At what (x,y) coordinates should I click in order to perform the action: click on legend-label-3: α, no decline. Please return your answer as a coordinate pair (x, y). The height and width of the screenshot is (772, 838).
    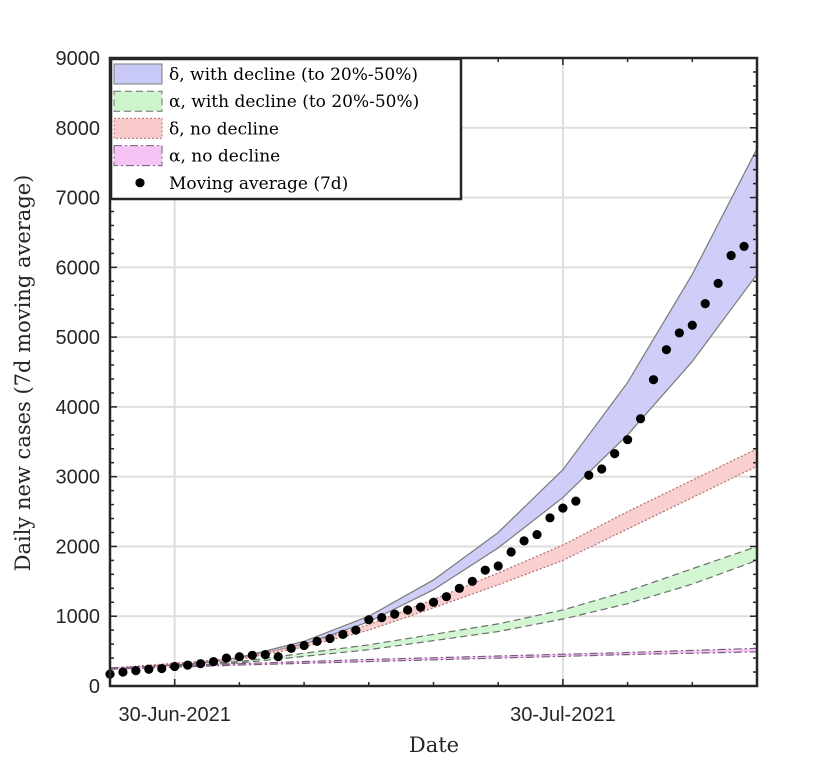
    Looking at the image, I should click on (224, 157).